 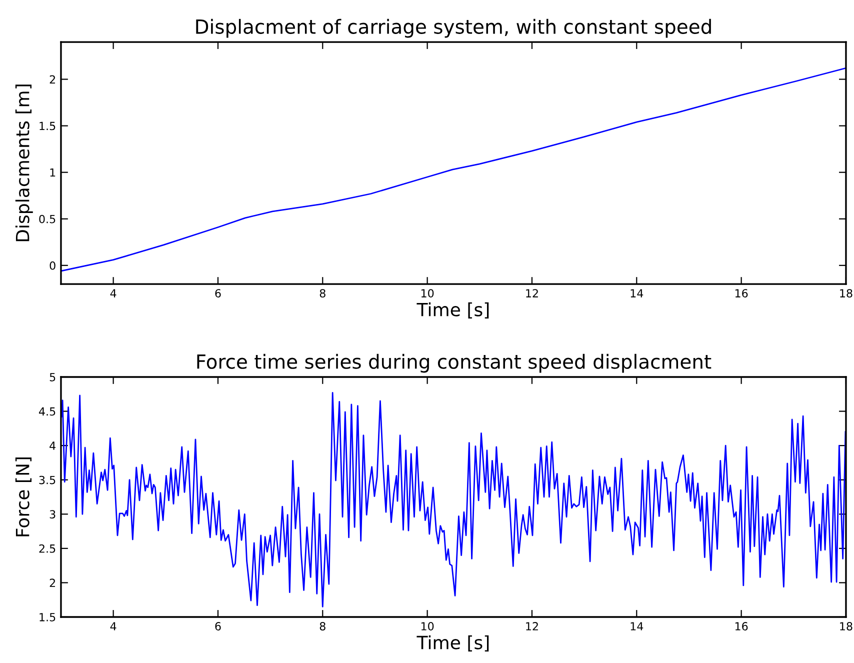 What do you see at coordinates (47, 411) in the screenshot?
I see `y-tick-label: 4.5` at bounding box center [47, 411].